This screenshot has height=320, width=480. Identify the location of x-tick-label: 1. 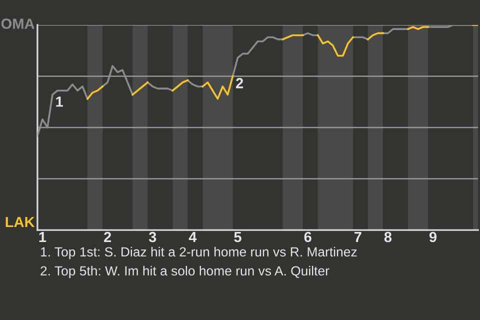
(42, 237).